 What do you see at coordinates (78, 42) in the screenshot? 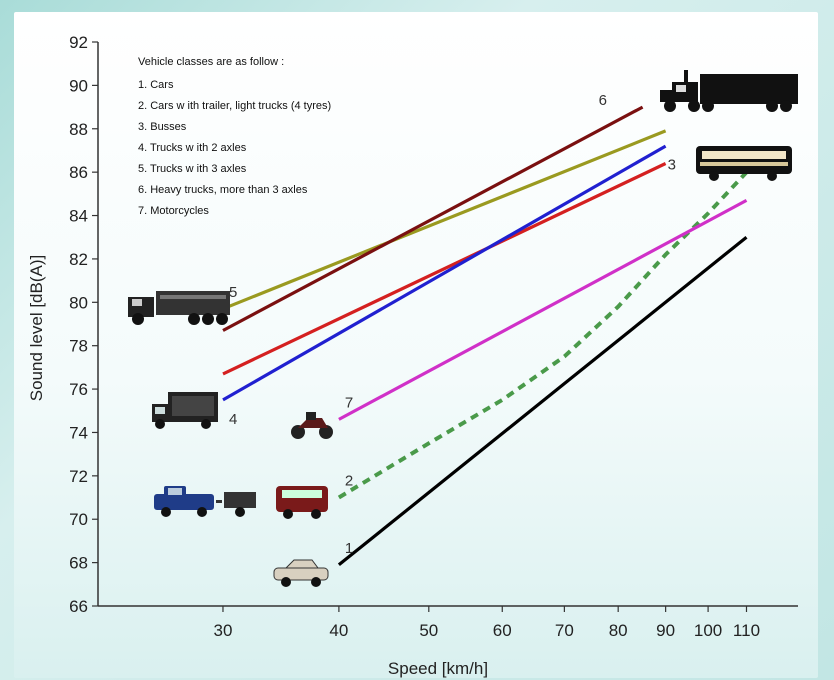
I see `y-tick-label: 92` at bounding box center [78, 42].